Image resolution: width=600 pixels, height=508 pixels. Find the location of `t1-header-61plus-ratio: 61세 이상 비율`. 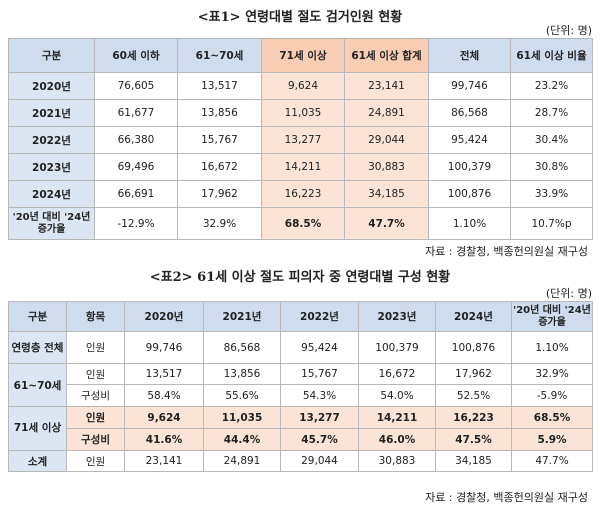

t1-header-61plus-ratio: 61세 이상 비율 is located at coordinates (551, 55).